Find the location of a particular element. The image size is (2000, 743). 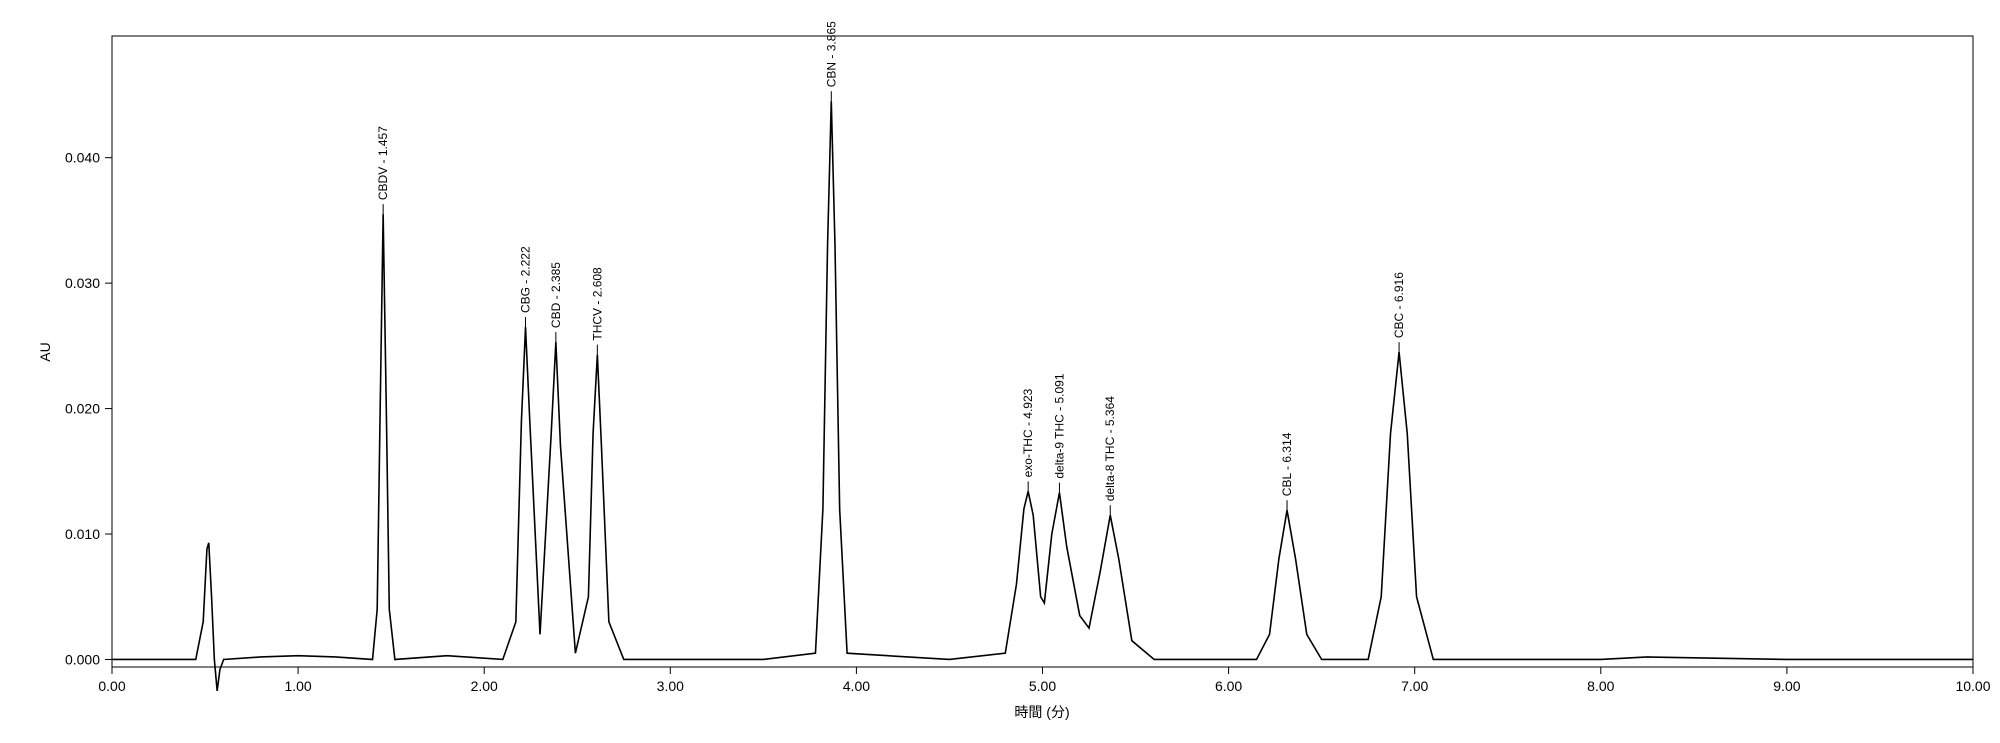

x-tick-label: 6.00 is located at coordinates (1228, 686).